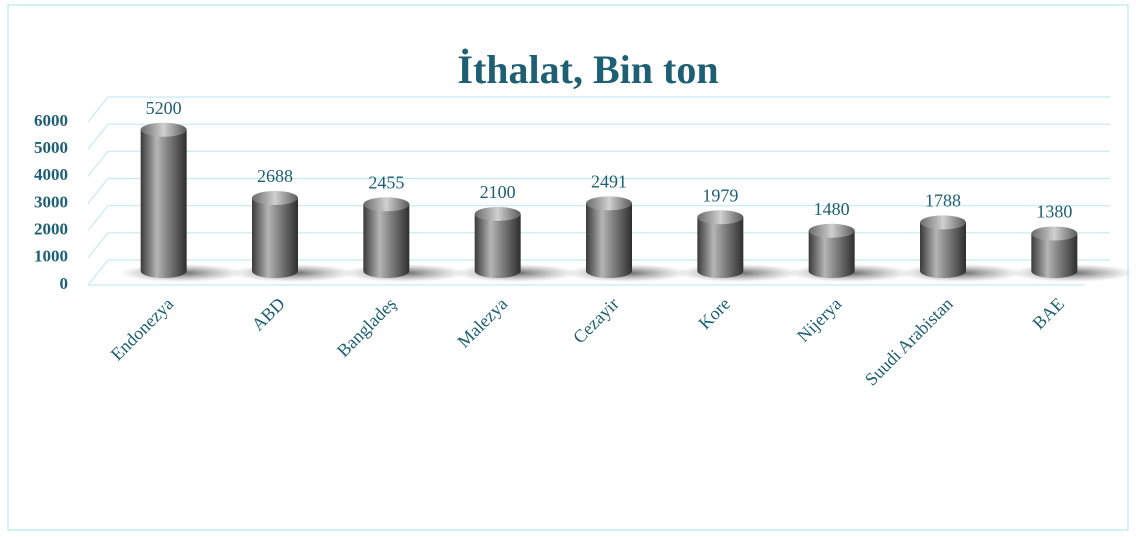  What do you see at coordinates (51, 174) in the screenshot?
I see `y-tick-label: 4000` at bounding box center [51, 174].